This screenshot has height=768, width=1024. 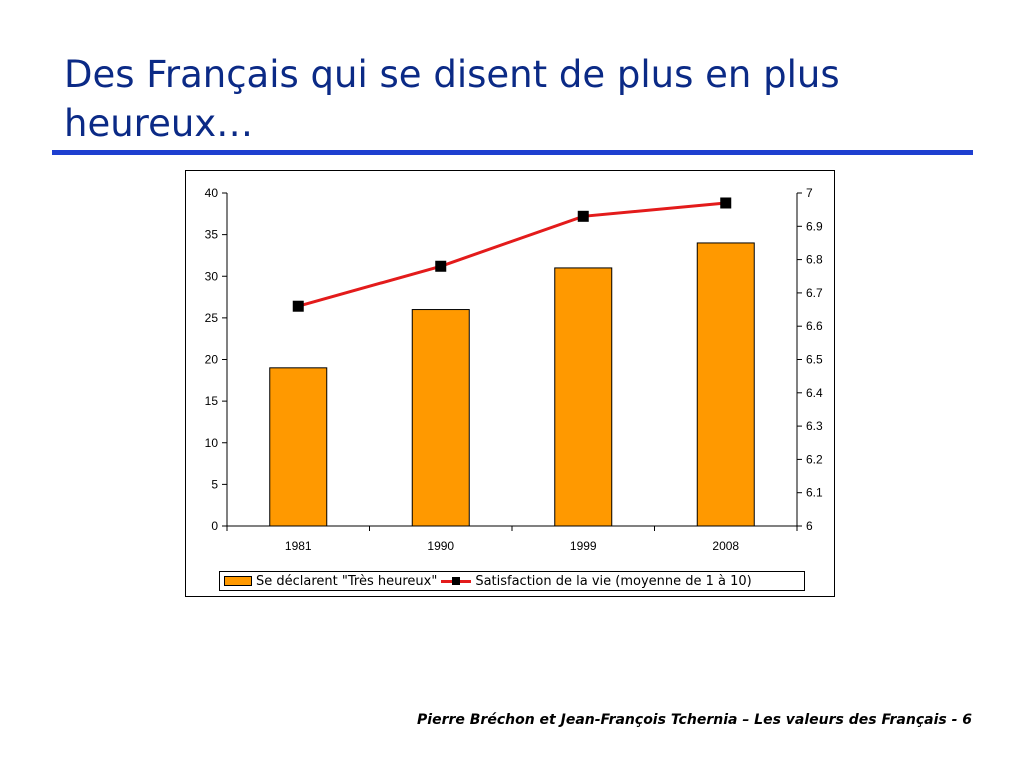 I want to click on legend-line-swatch, so click(x=456, y=581).